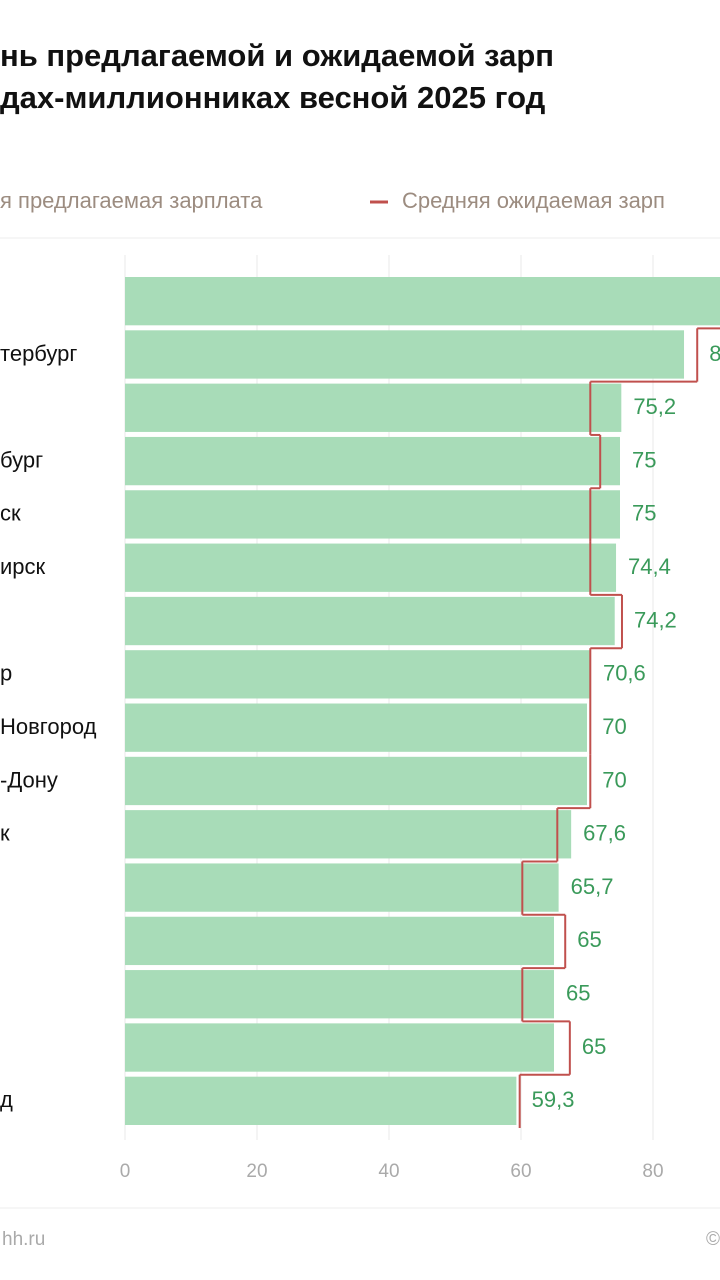 The height and width of the screenshot is (1280, 720). I want to click on legend-label: я предлагаемая зарплата, so click(131, 200).